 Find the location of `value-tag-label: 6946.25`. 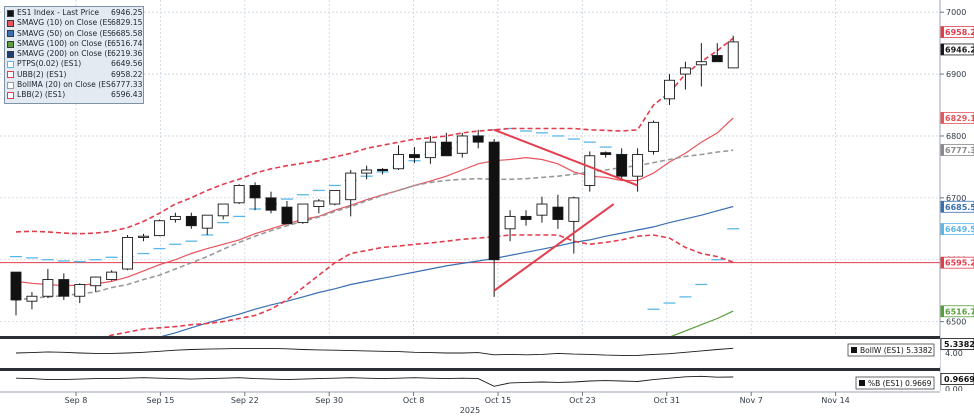

value-tag-label: 6946.25 is located at coordinates (959, 49).